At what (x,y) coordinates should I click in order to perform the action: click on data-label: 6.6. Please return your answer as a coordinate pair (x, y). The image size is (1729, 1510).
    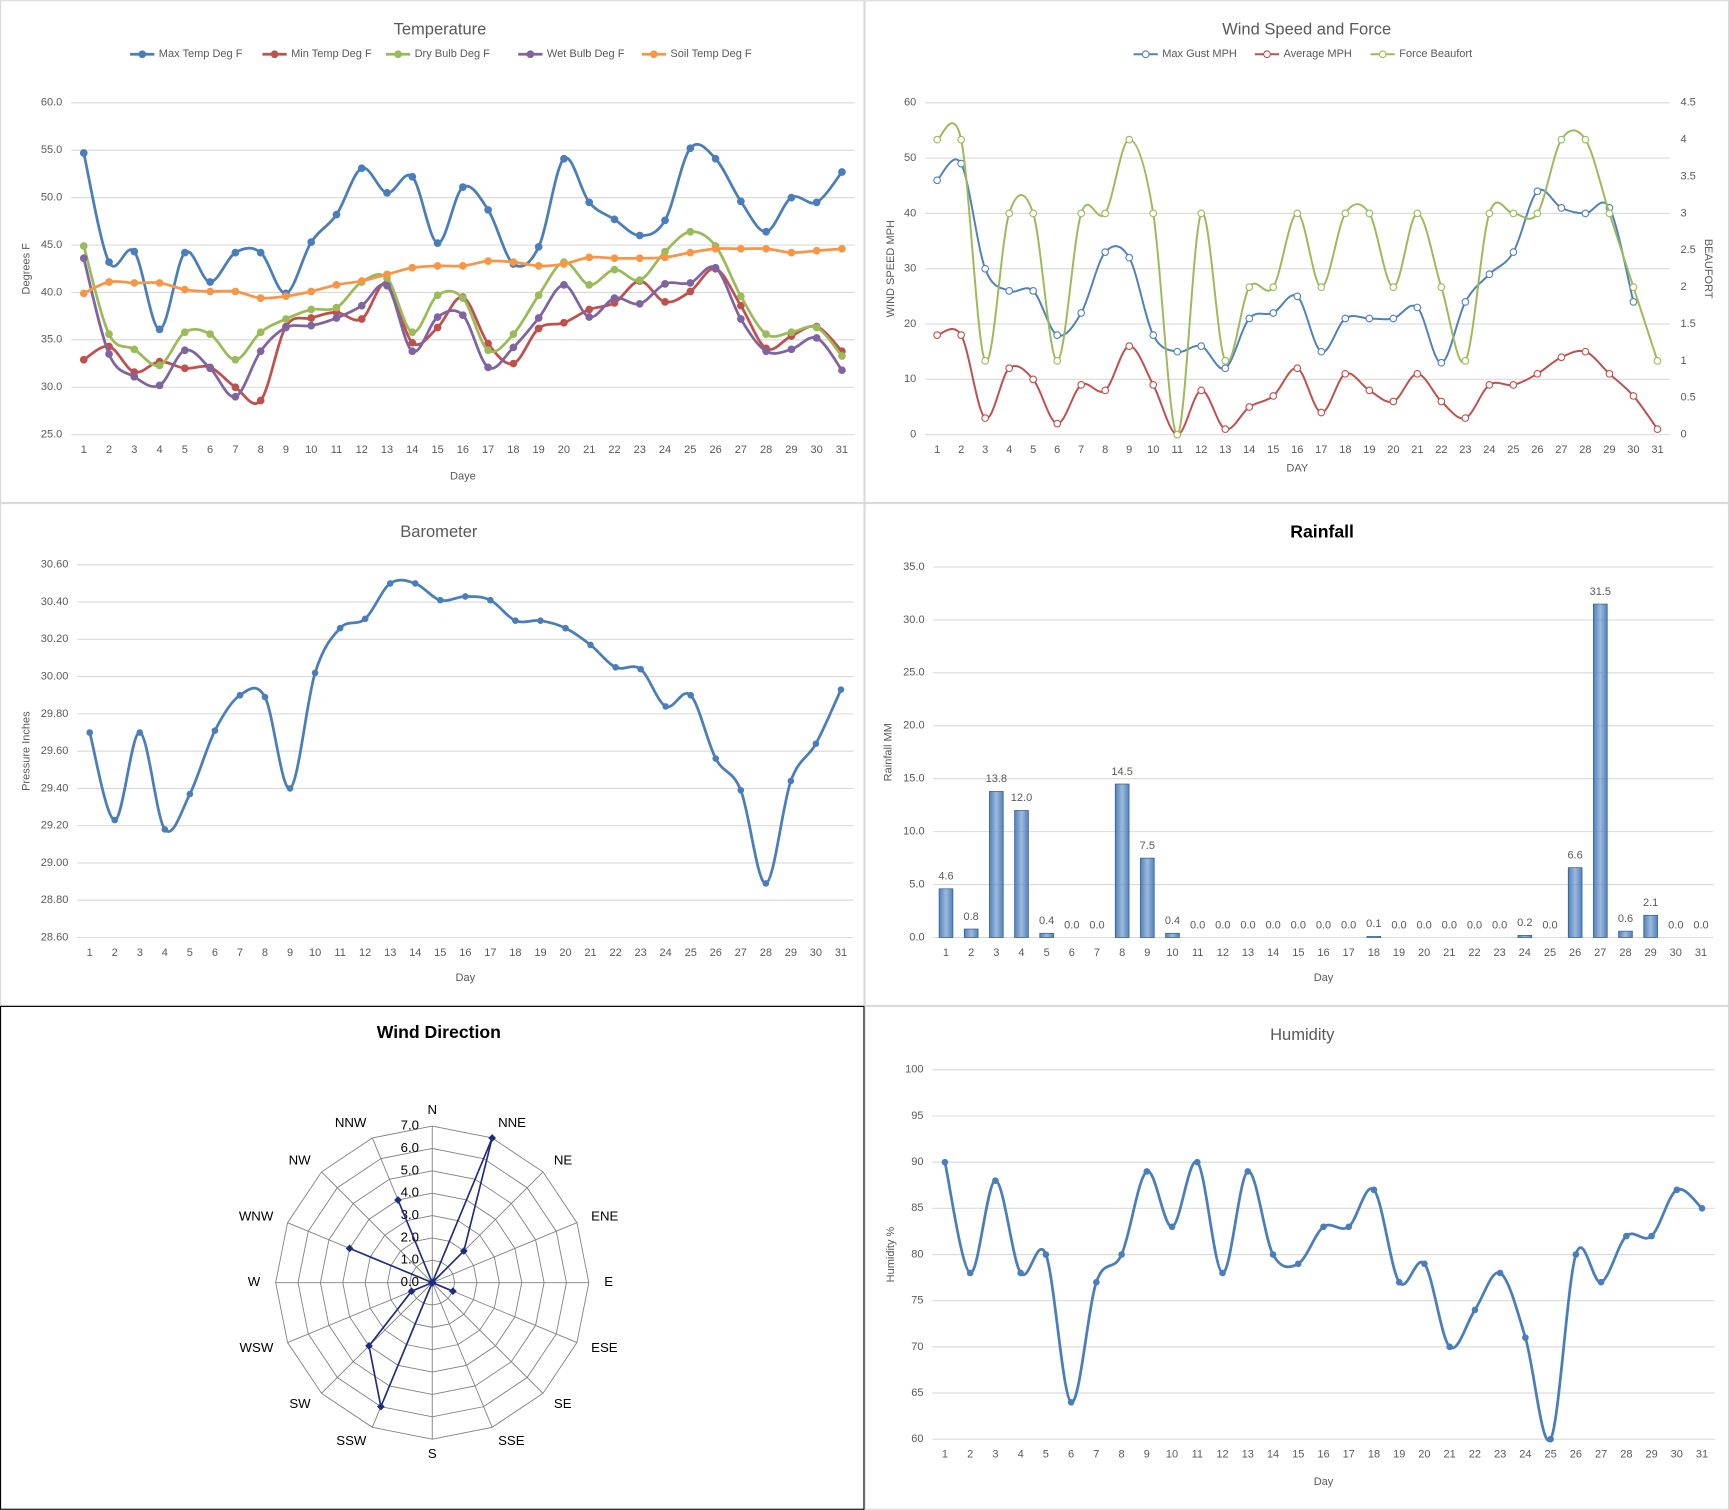
    Looking at the image, I should click on (1574, 855).